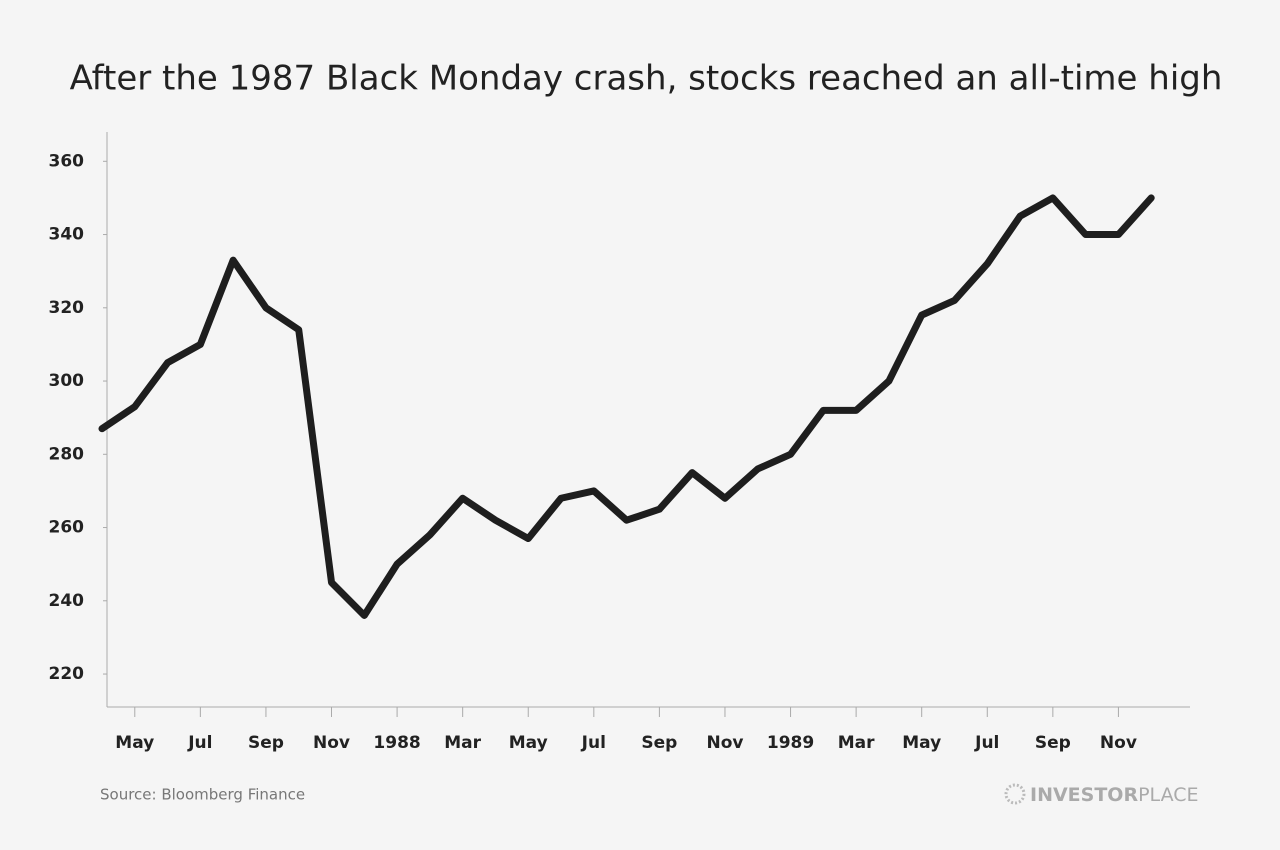 The width and height of the screenshot is (1280, 850). What do you see at coordinates (67, 161) in the screenshot?
I see `y-tick-label: 360` at bounding box center [67, 161].